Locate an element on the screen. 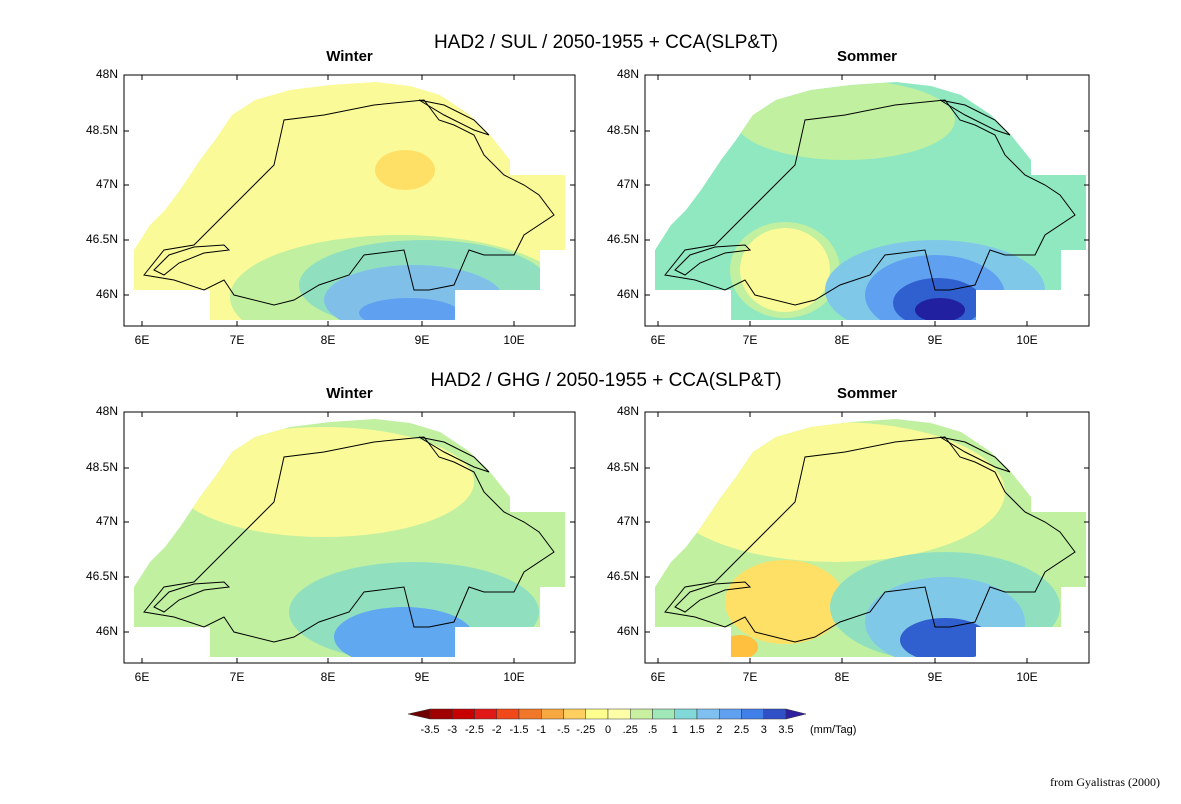 This screenshot has height=804, width=1181. colorbar-label: 3.5 is located at coordinates (785, 730).